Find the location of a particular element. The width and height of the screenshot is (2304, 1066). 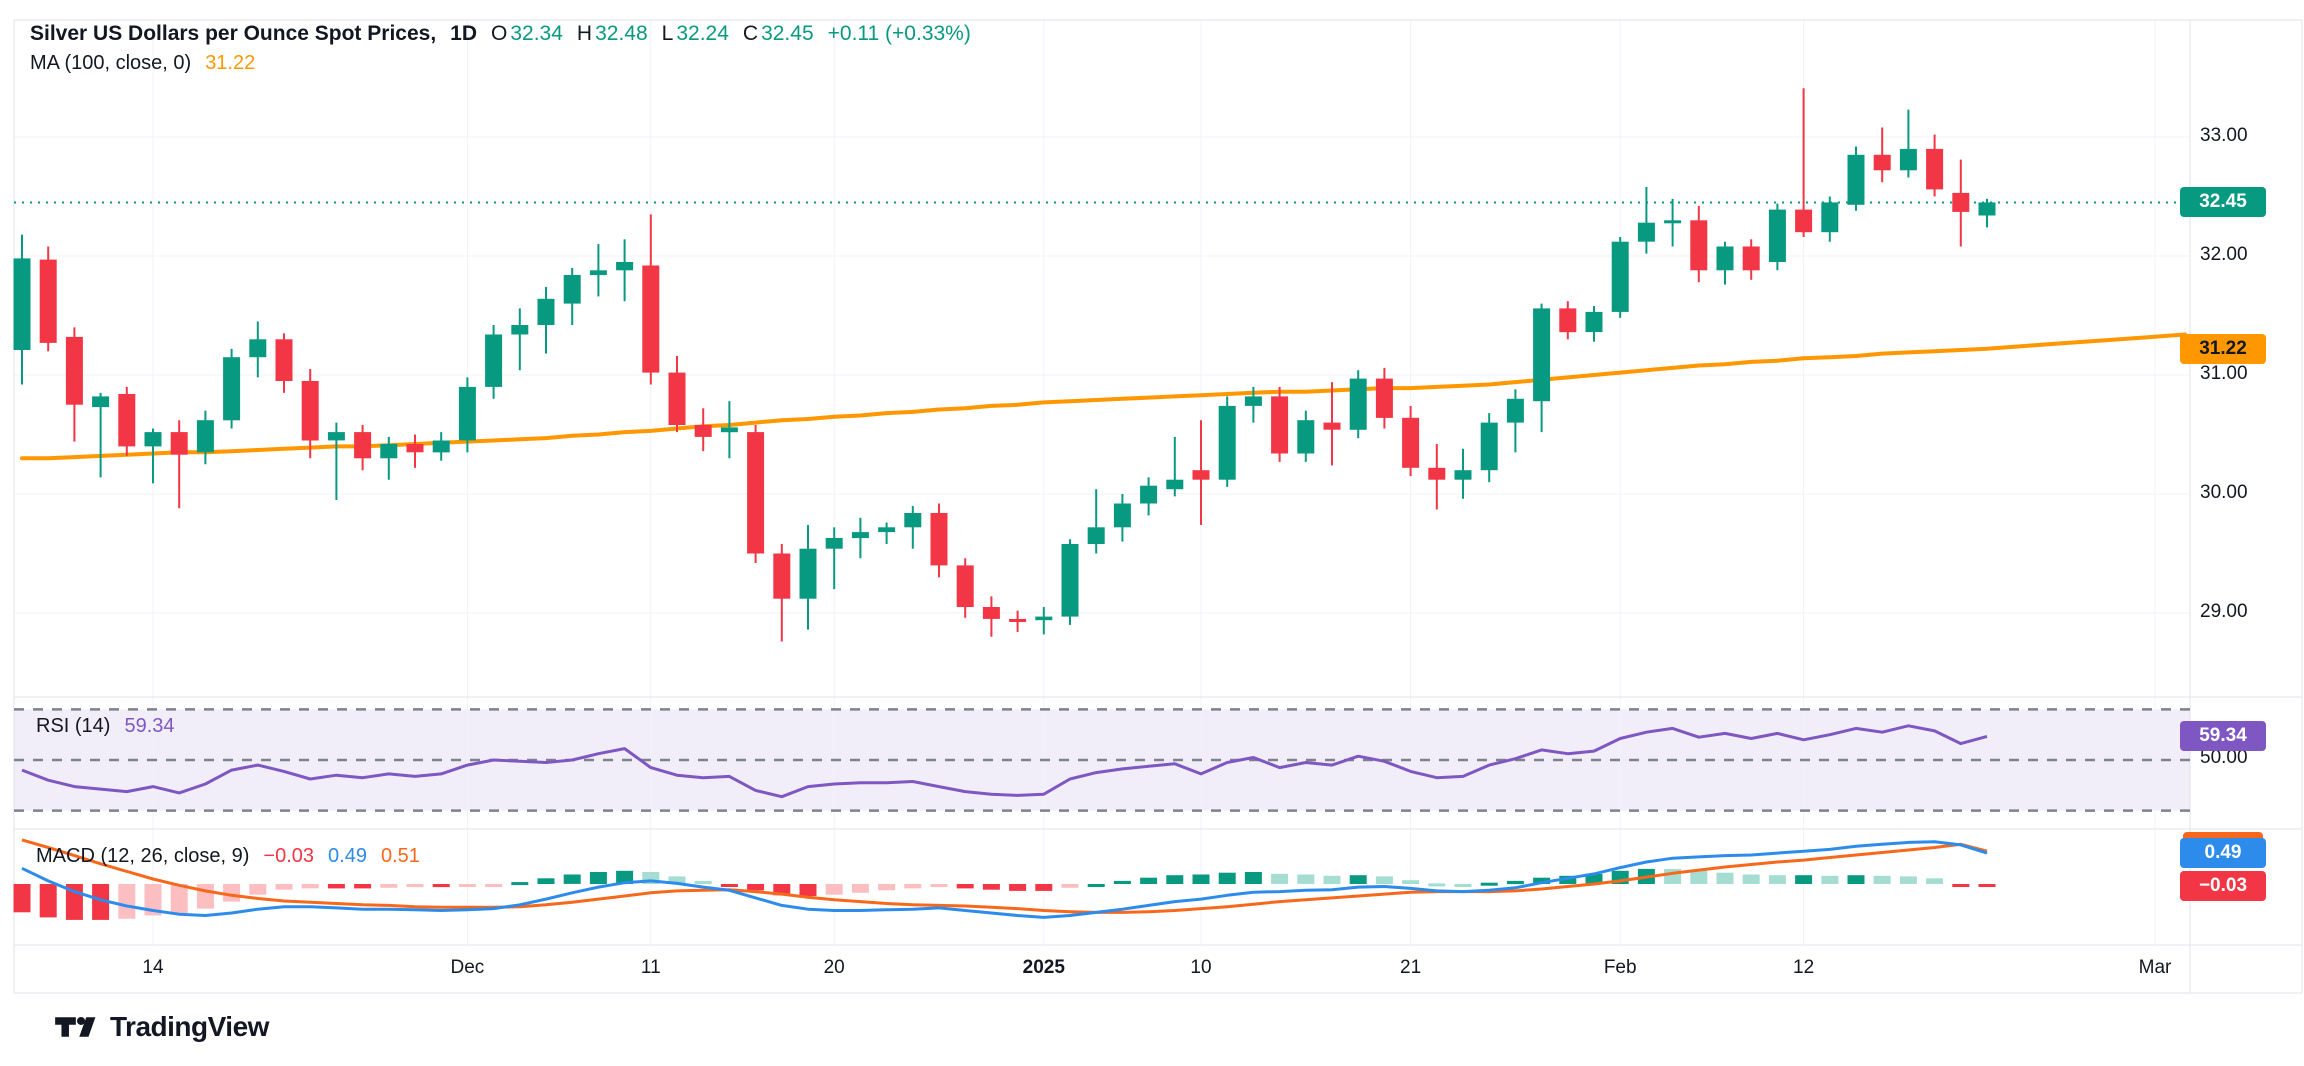

chart-legend-ma: MA (100, close, 0) 31.22 is located at coordinates (142, 63).